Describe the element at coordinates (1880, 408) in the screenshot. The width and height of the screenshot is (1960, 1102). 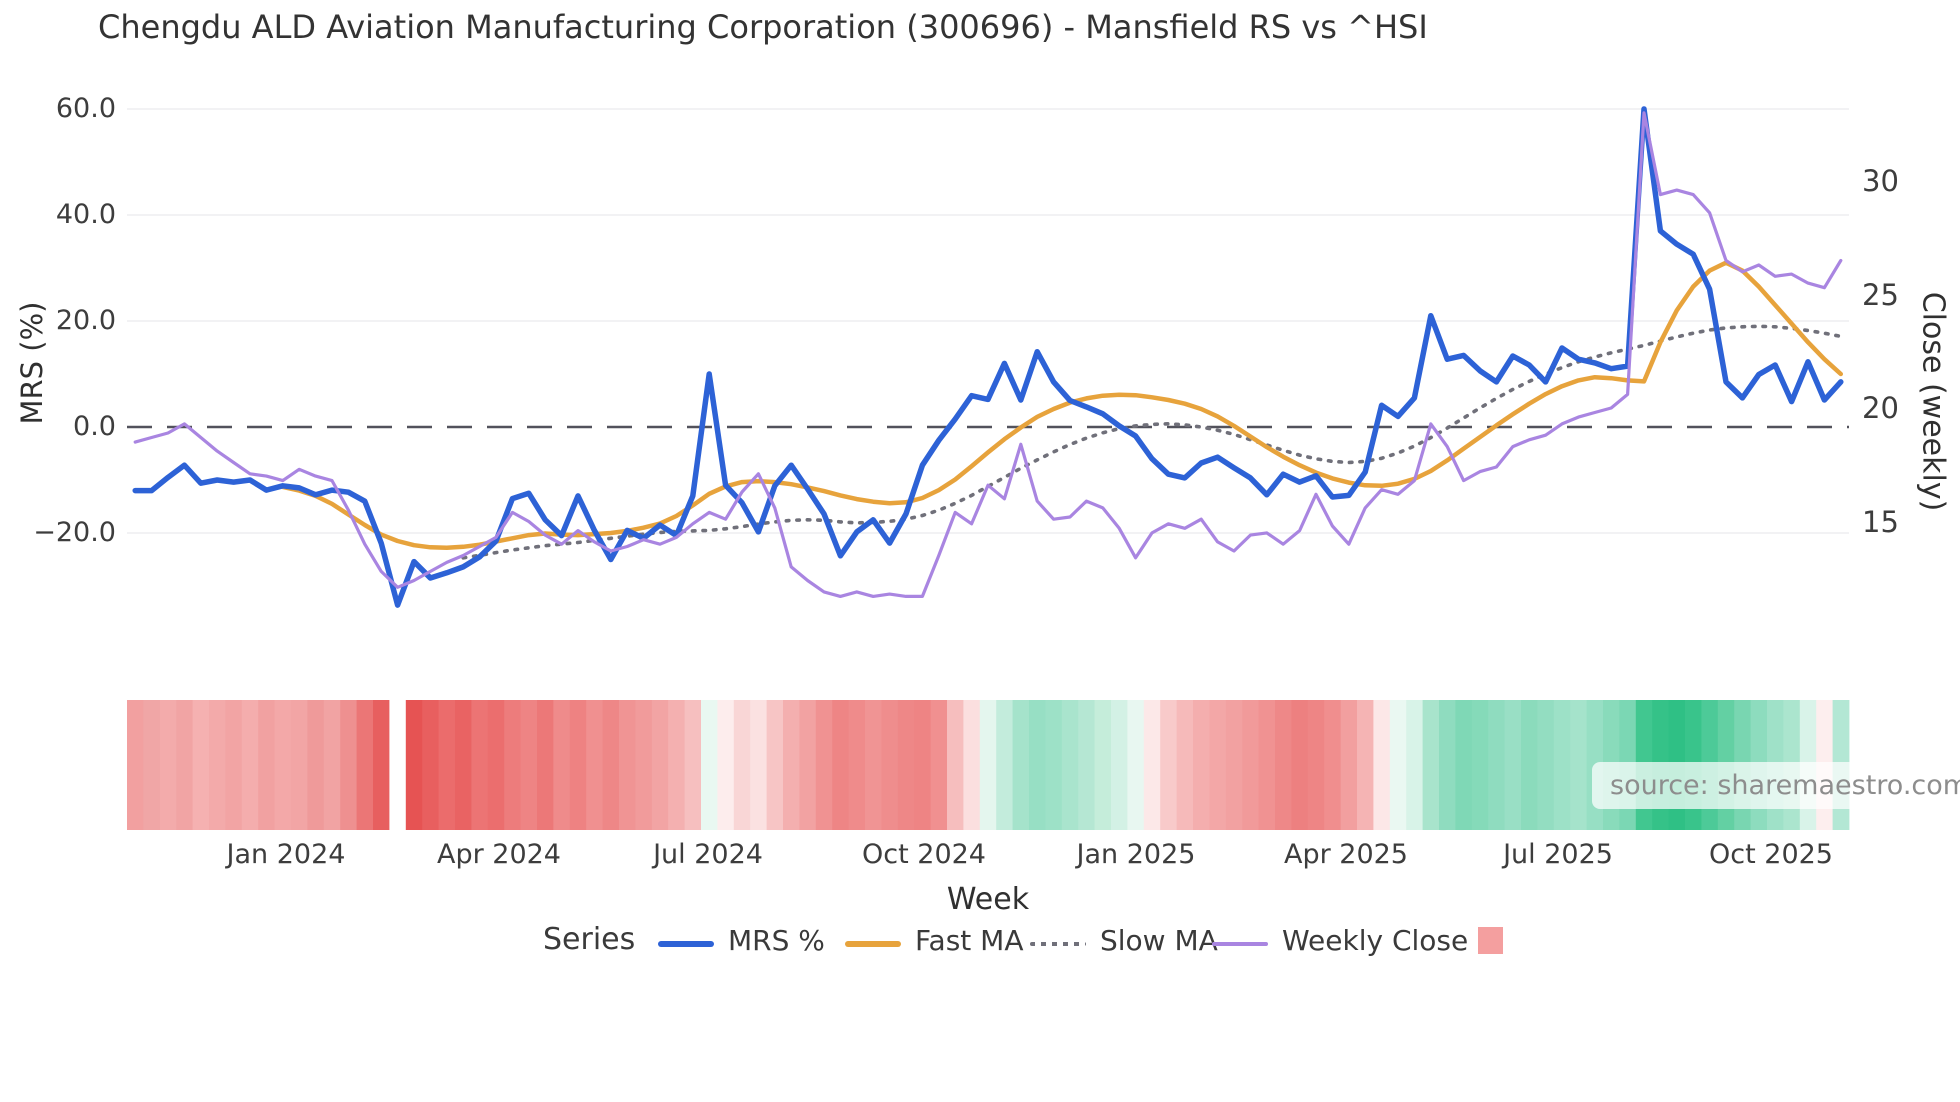
I see `right-axis-tick: 20` at that location.